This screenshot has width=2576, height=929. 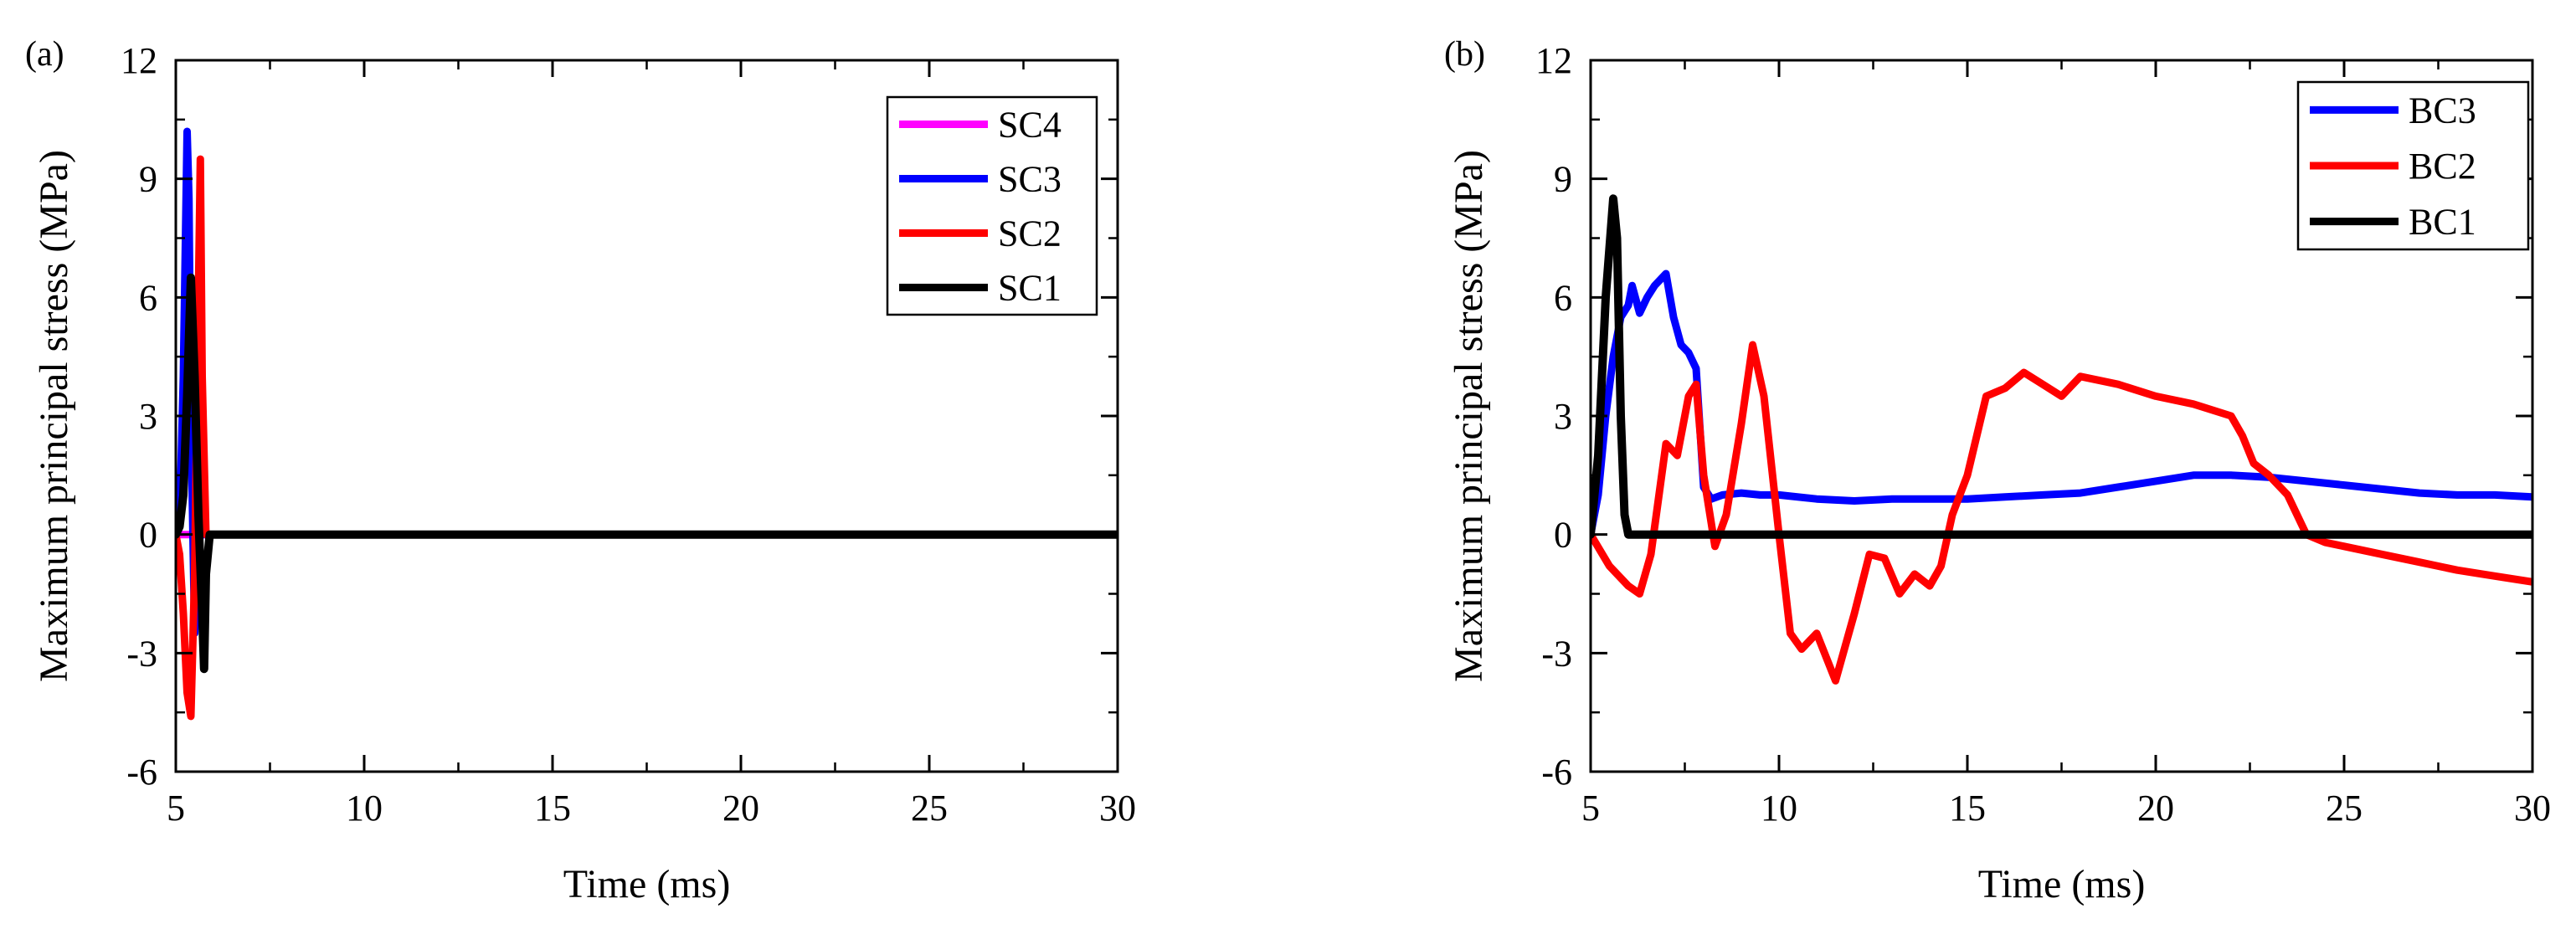 I want to click on legend: SC4 SC3 SC2 SC1, so click(x=992, y=205).